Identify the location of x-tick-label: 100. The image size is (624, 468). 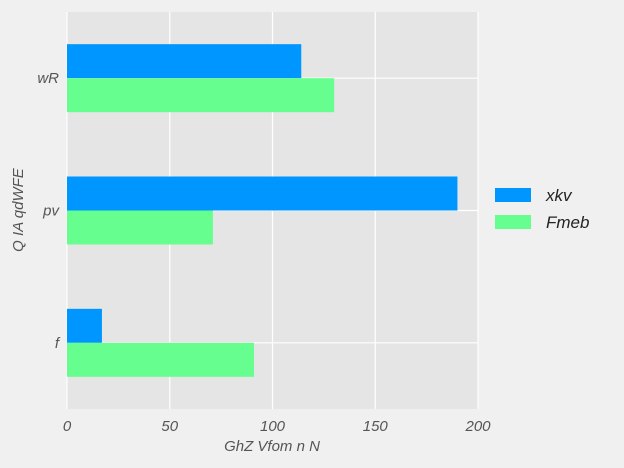
(273, 426).